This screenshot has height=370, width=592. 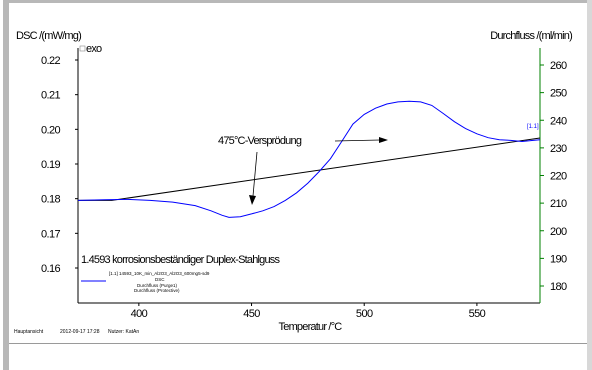 I want to click on footer-user: Nutzer: KatAn, so click(x=123, y=332).